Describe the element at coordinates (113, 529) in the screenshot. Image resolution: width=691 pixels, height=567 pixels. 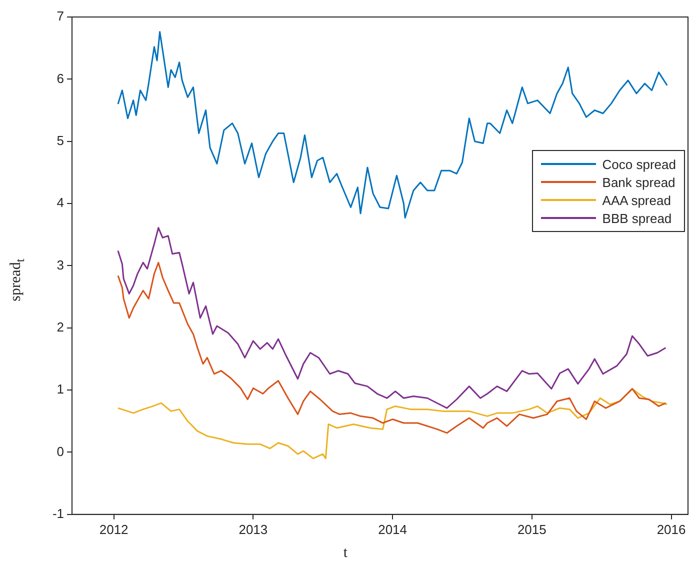
I see `x-tick-label: 2012` at that location.